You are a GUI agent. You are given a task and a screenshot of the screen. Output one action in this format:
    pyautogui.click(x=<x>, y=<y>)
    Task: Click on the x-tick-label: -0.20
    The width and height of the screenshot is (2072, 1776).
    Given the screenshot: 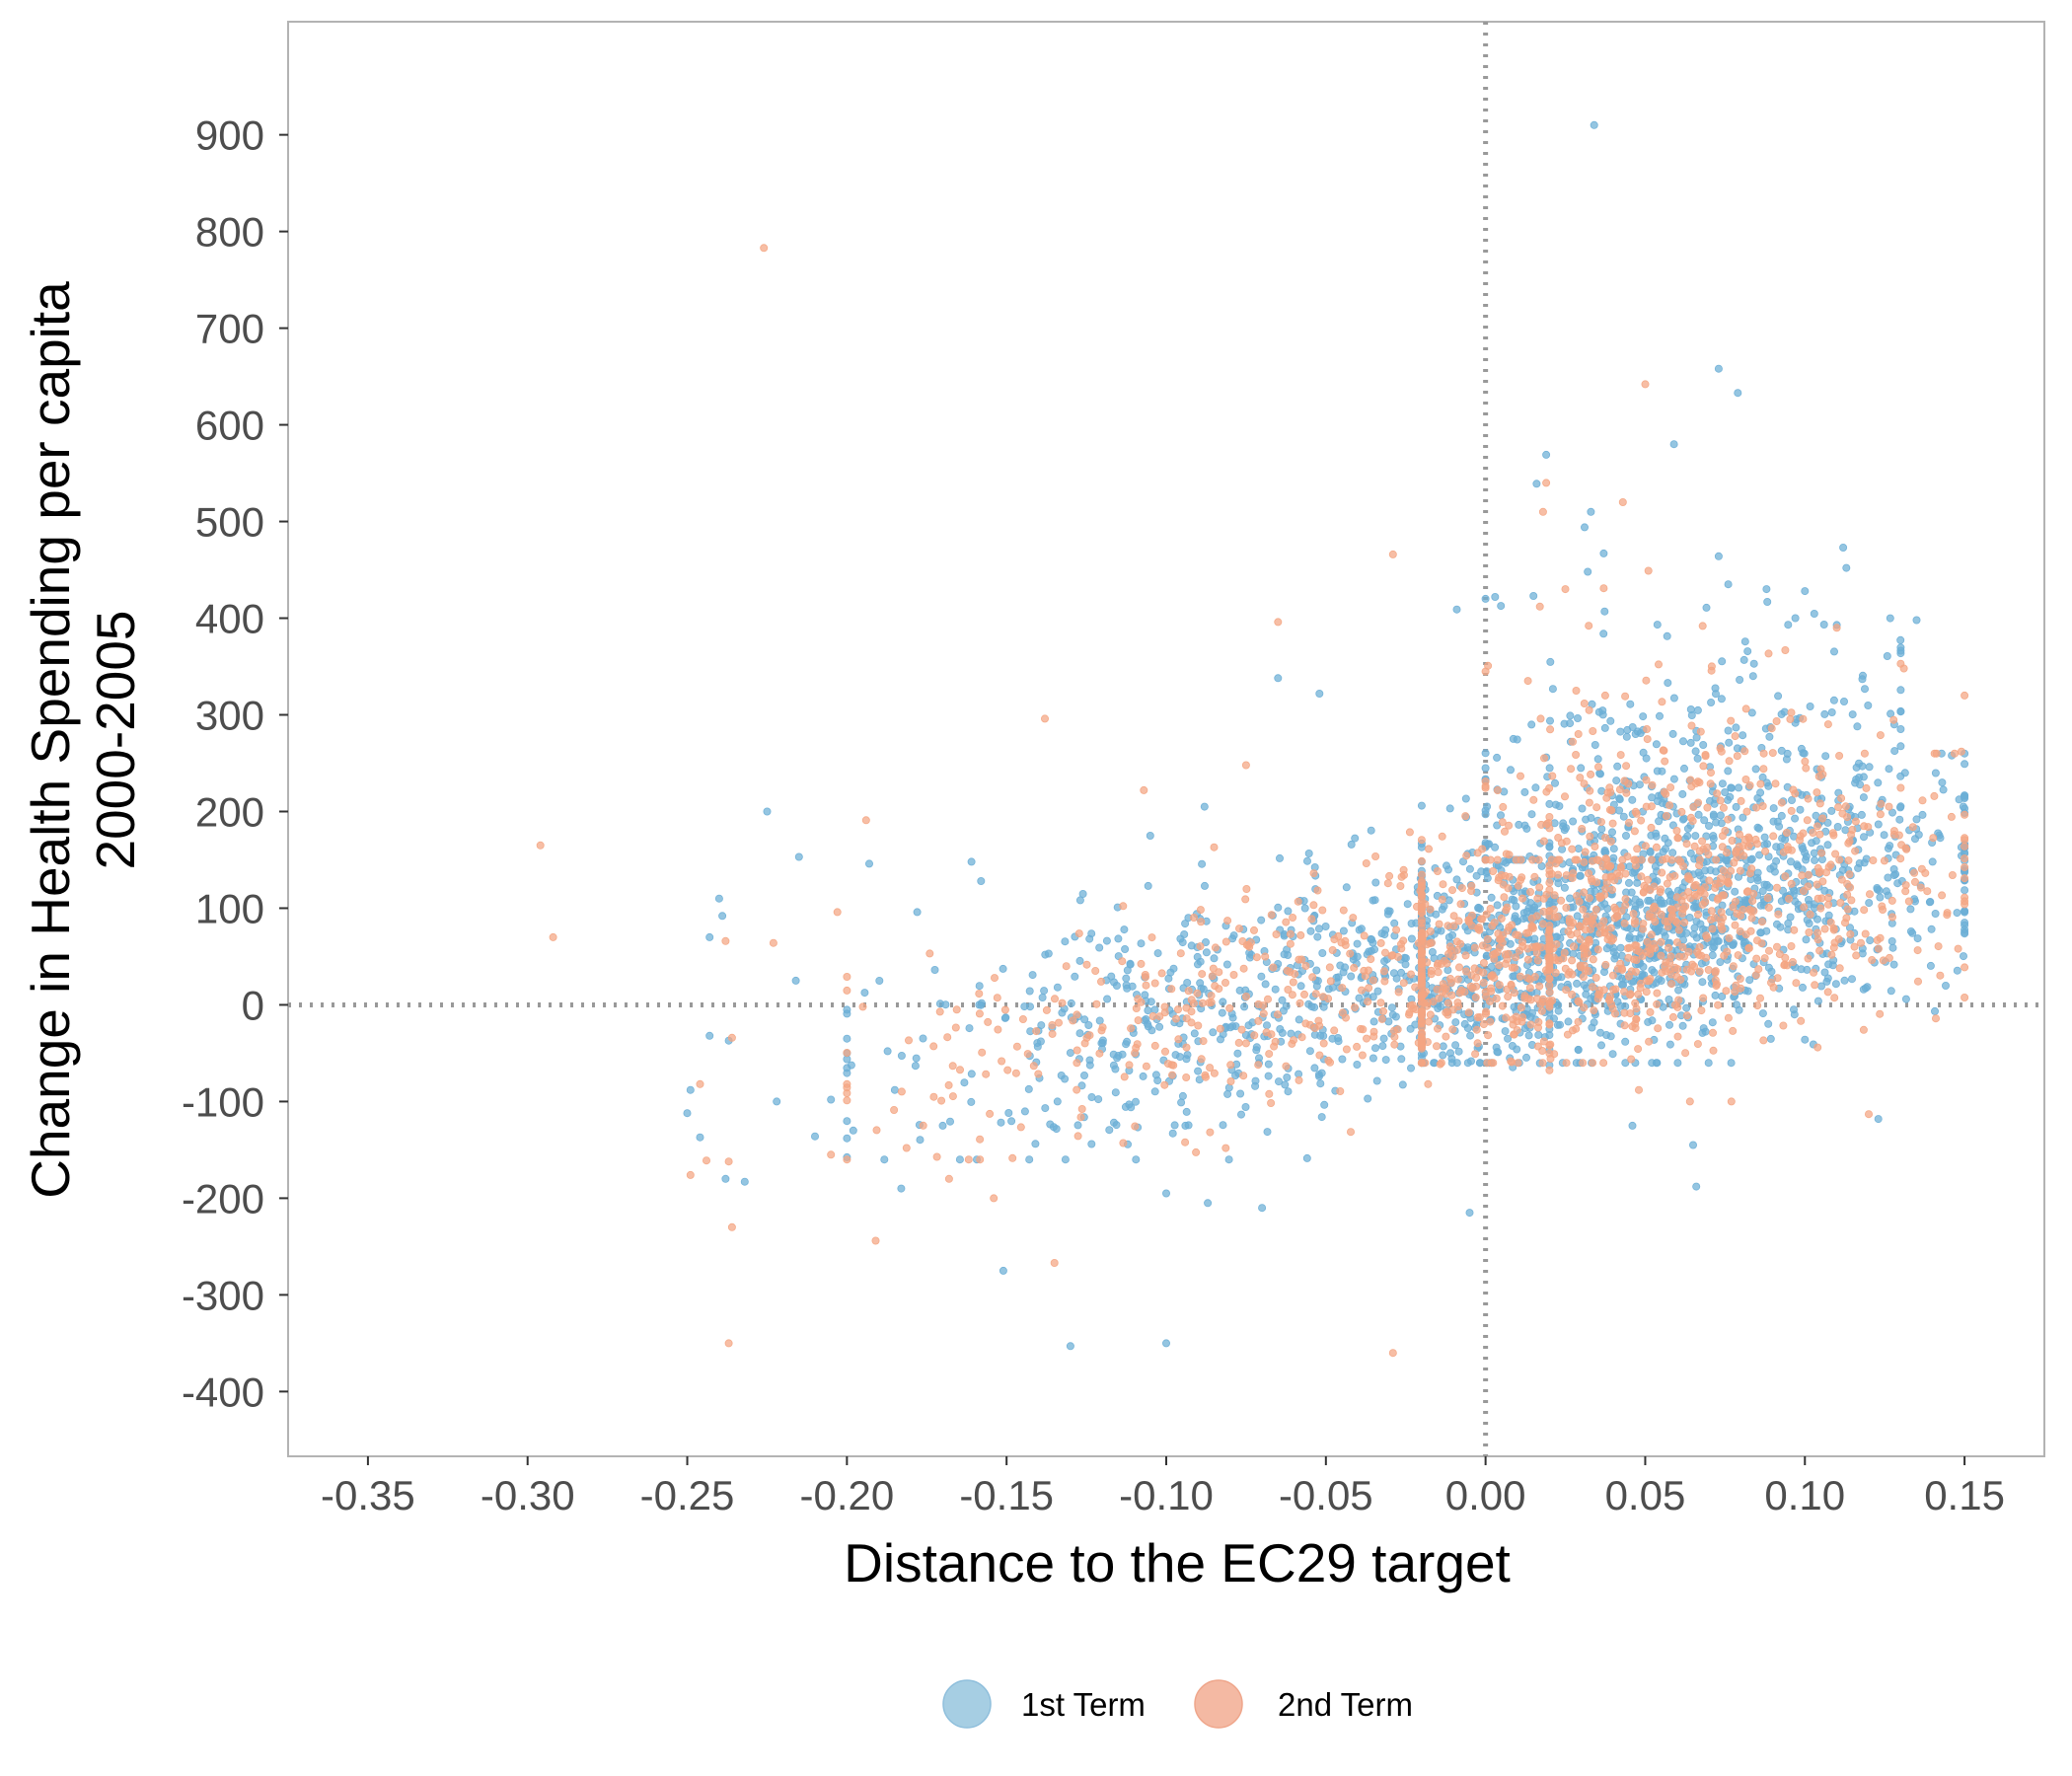 What is the action you would take?
    pyautogui.click(x=847, y=1495)
    